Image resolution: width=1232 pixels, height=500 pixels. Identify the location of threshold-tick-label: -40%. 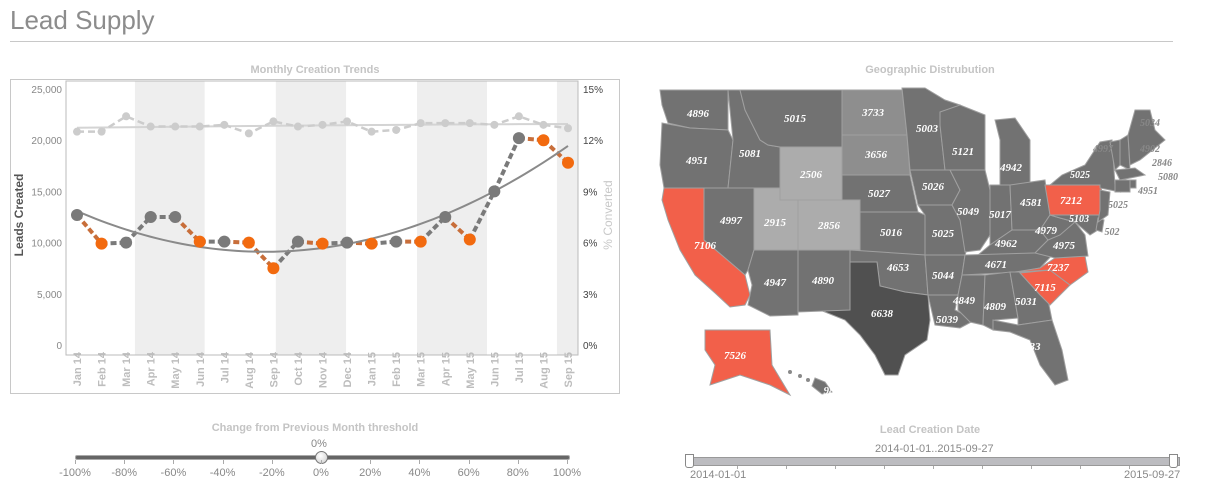
(222, 473).